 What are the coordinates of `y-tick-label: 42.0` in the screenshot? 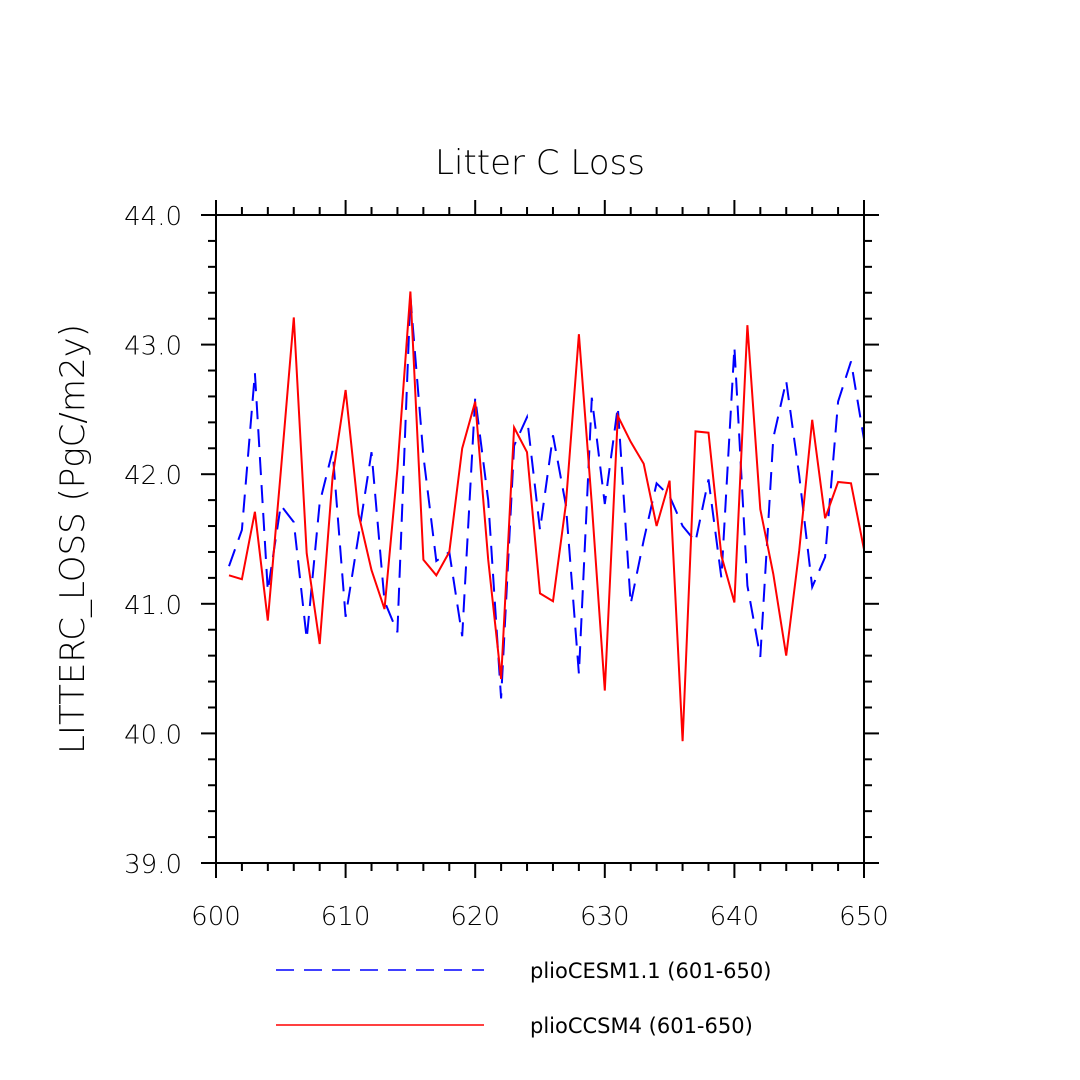 It's located at (153, 476).